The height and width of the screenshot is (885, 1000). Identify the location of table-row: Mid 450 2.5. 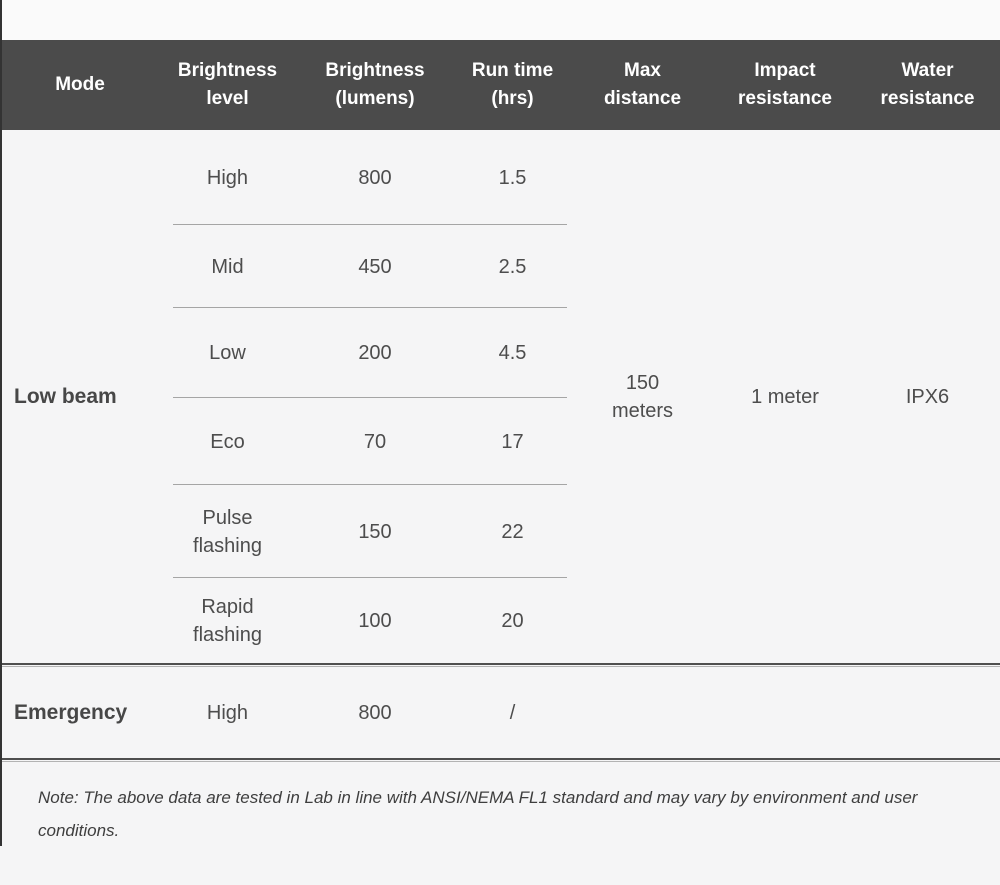
(365, 266).